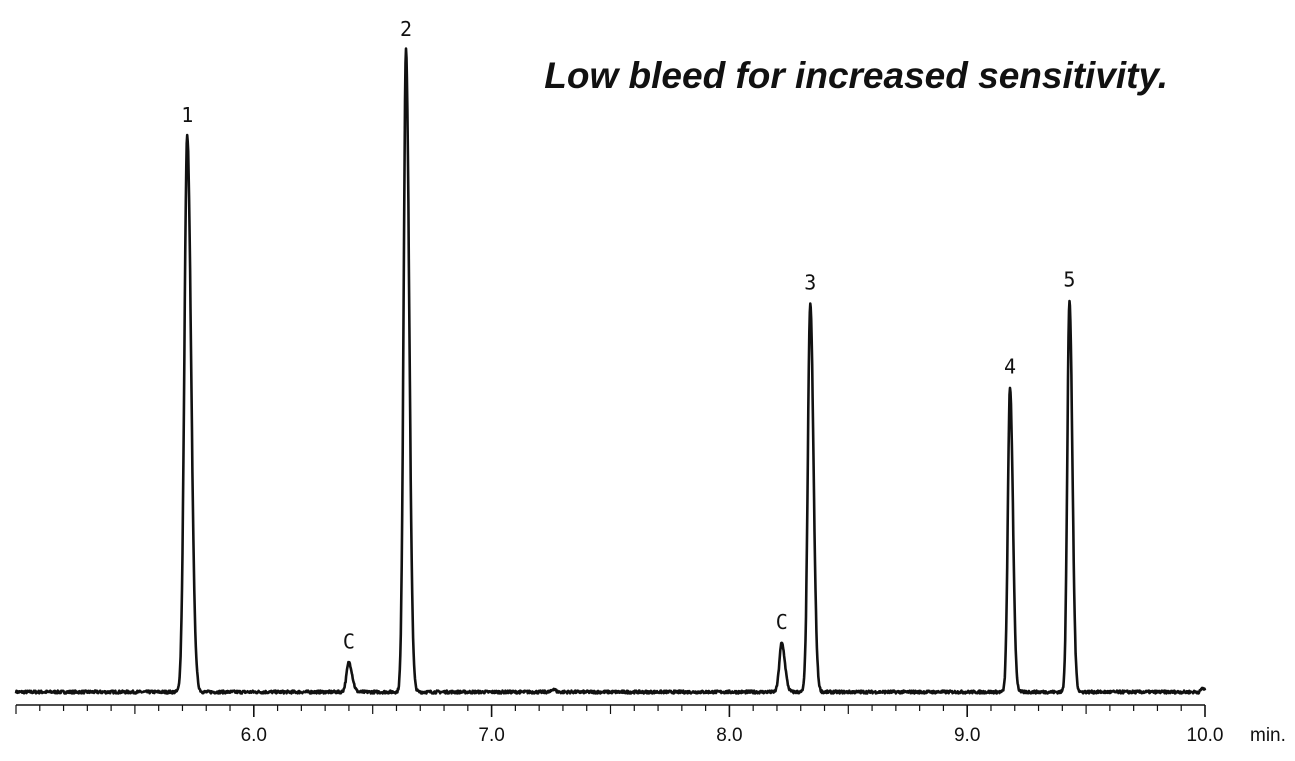 This screenshot has width=1295, height=761. Describe the element at coordinates (1205, 735) in the screenshot. I see `x-tick-label: 10.0` at that location.